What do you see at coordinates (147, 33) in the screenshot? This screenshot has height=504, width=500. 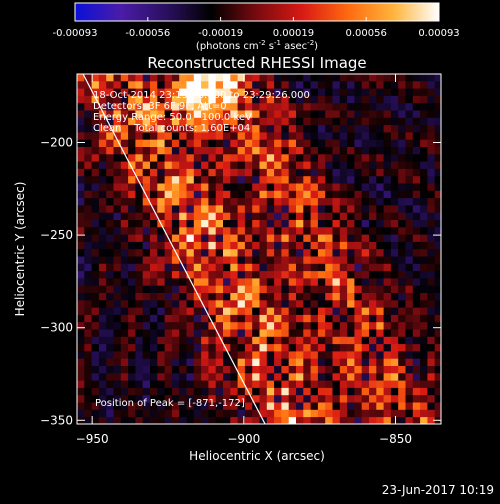 I see `colorbar-tick-label: -0.00056` at bounding box center [147, 33].